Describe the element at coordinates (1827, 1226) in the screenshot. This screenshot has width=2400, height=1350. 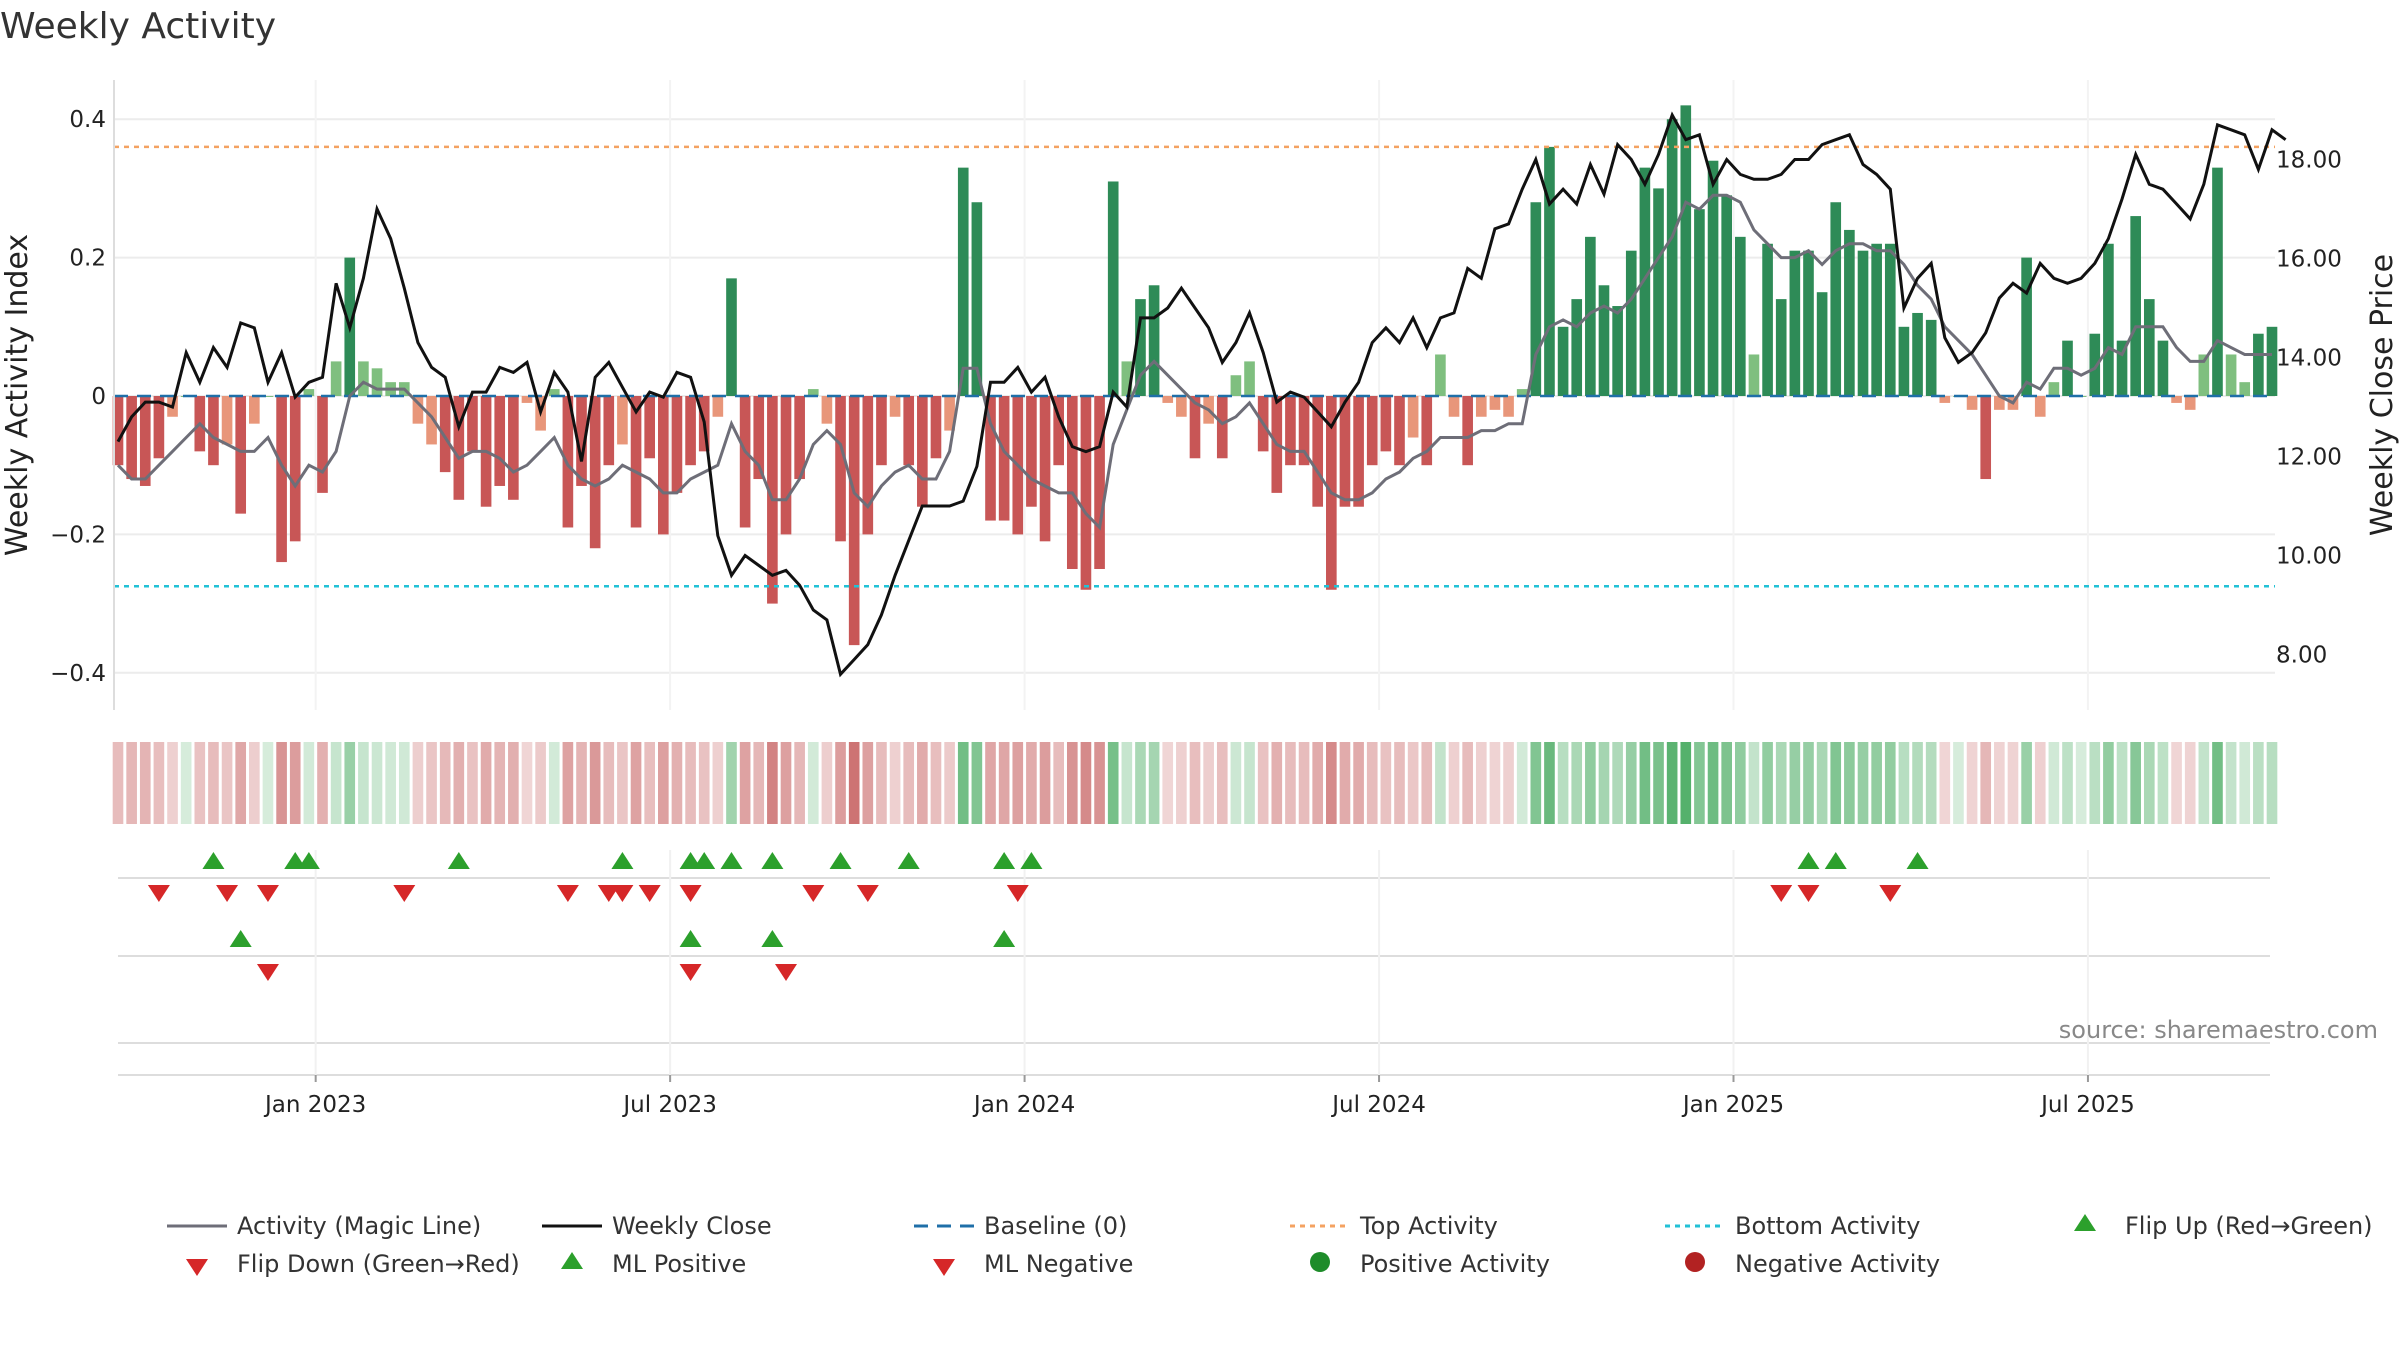
I see `legend-label: Bottom Activity` at that location.